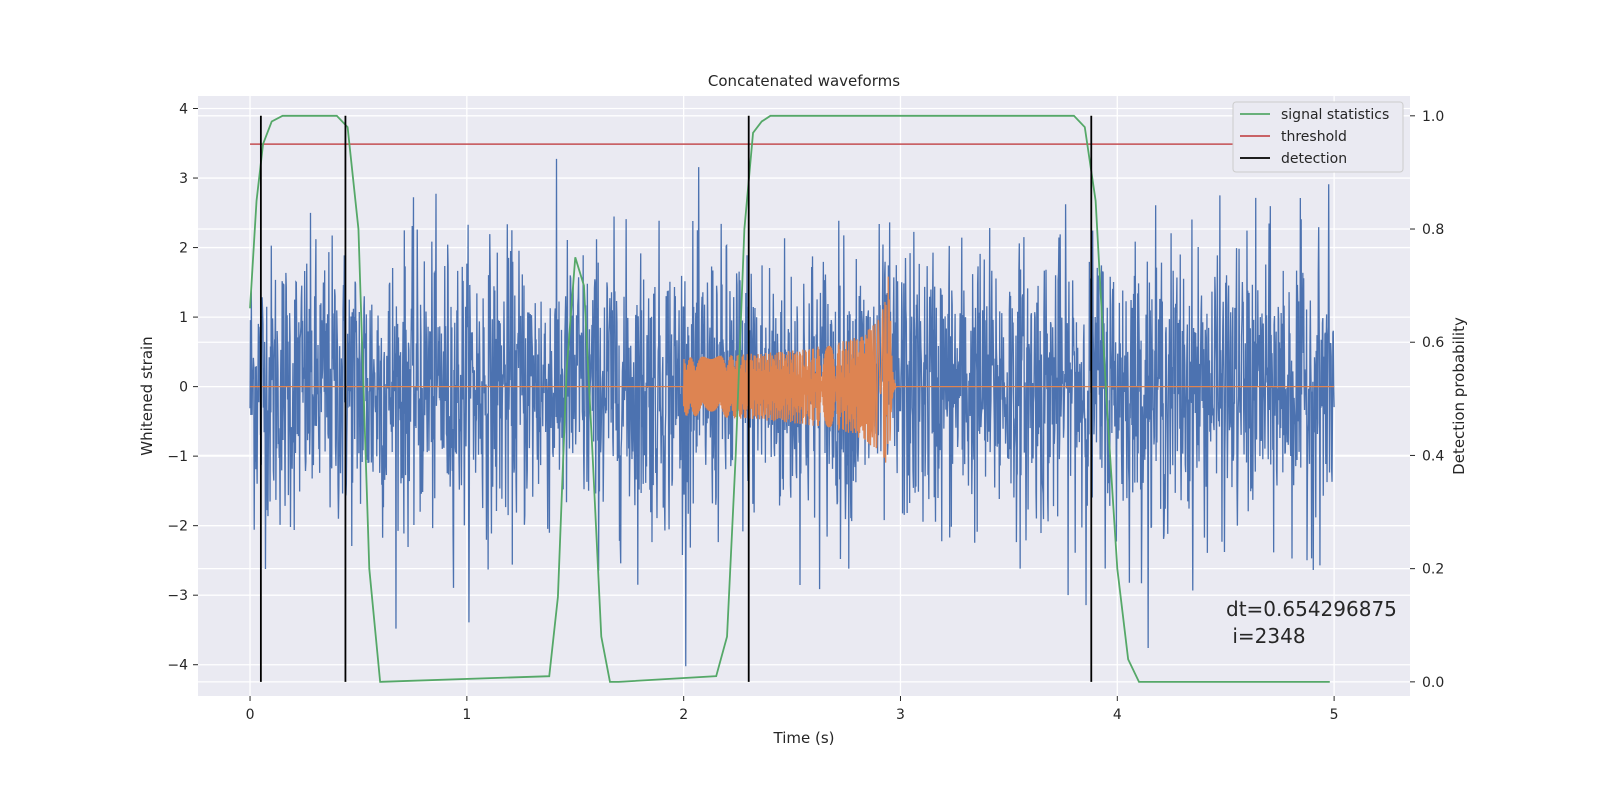 This screenshot has width=1600, height=800. Describe the element at coordinates (1433, 343) in the screenshot. I see `y-tick-label-right: 0.6` at that location.